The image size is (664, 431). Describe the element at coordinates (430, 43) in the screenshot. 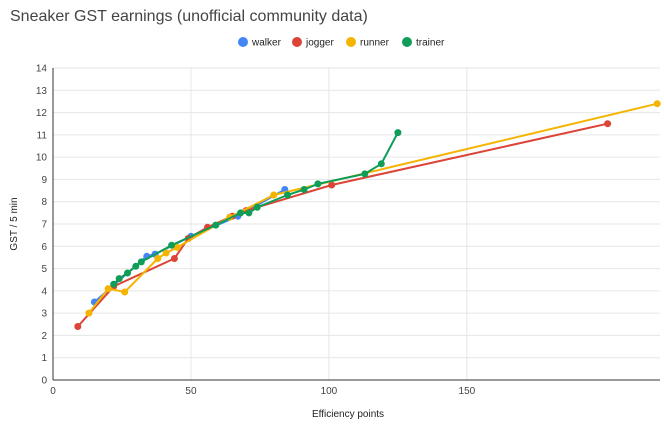

I see `legend-label: trainer` at that location.